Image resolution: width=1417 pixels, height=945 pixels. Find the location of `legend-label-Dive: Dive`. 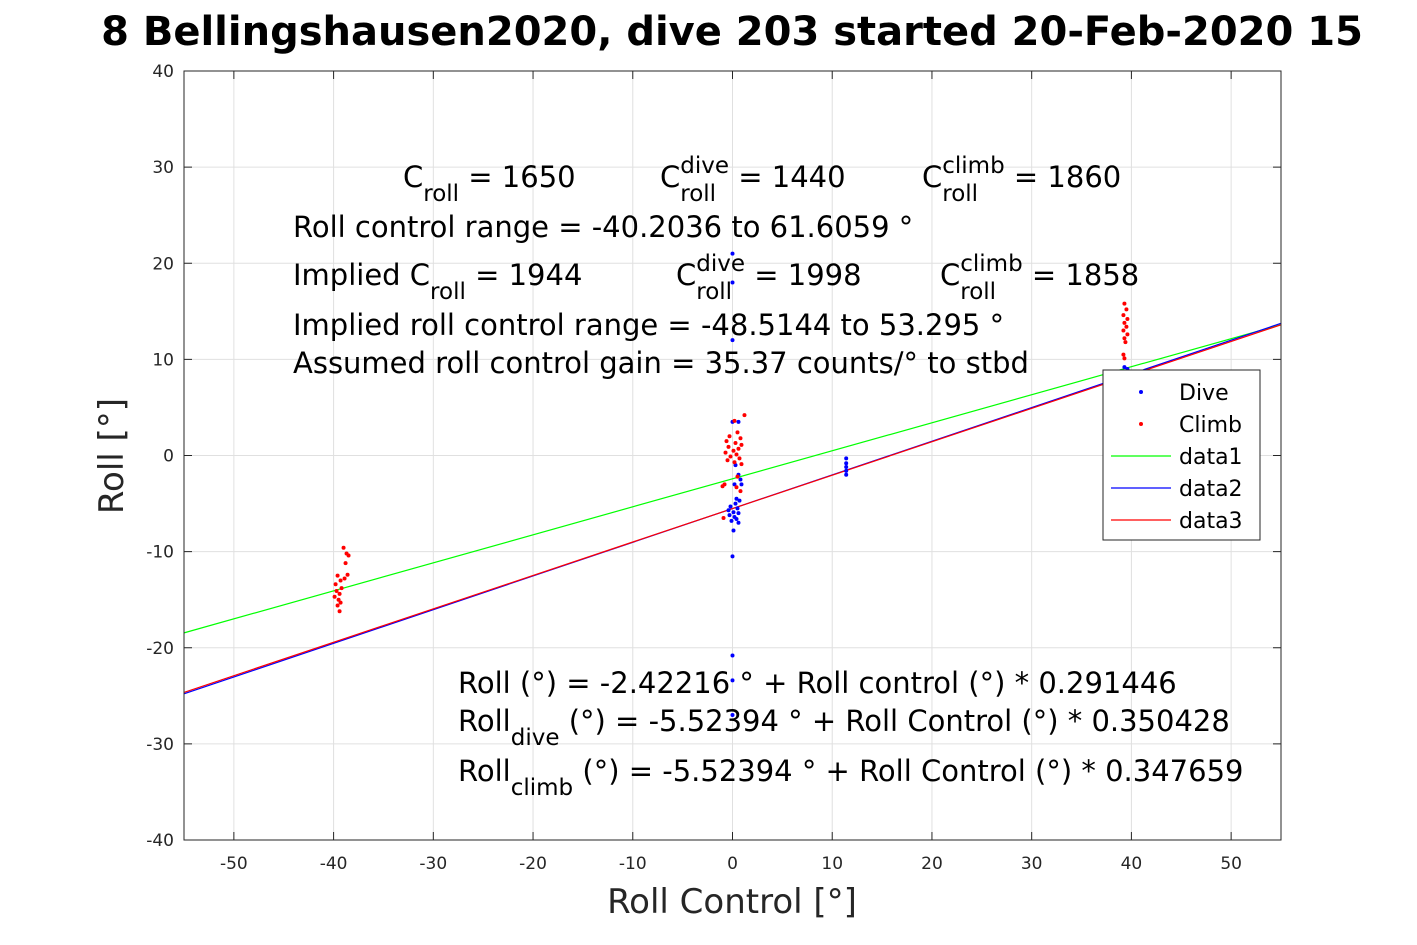

legend-label-Dive: Dive is located at coordinates (1204, 393).